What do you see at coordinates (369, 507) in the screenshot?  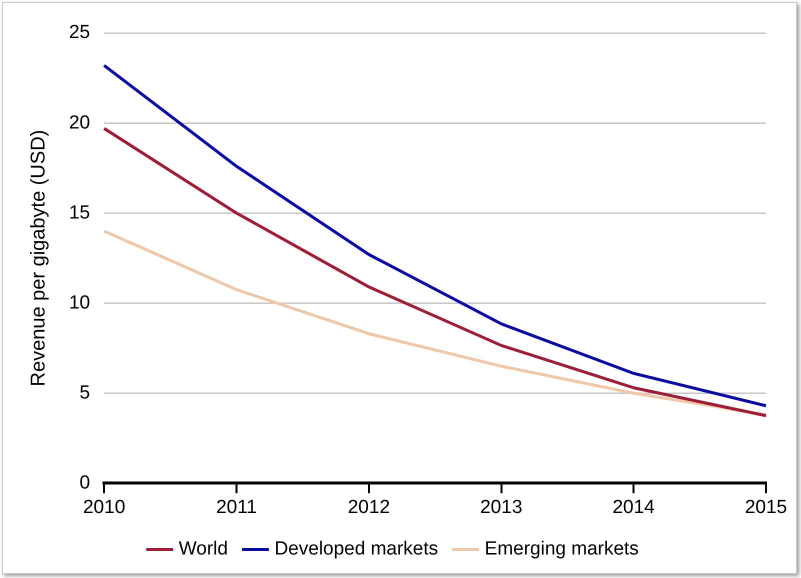 I see `x-tick-label: 2012` at bounding box center [369, 507].